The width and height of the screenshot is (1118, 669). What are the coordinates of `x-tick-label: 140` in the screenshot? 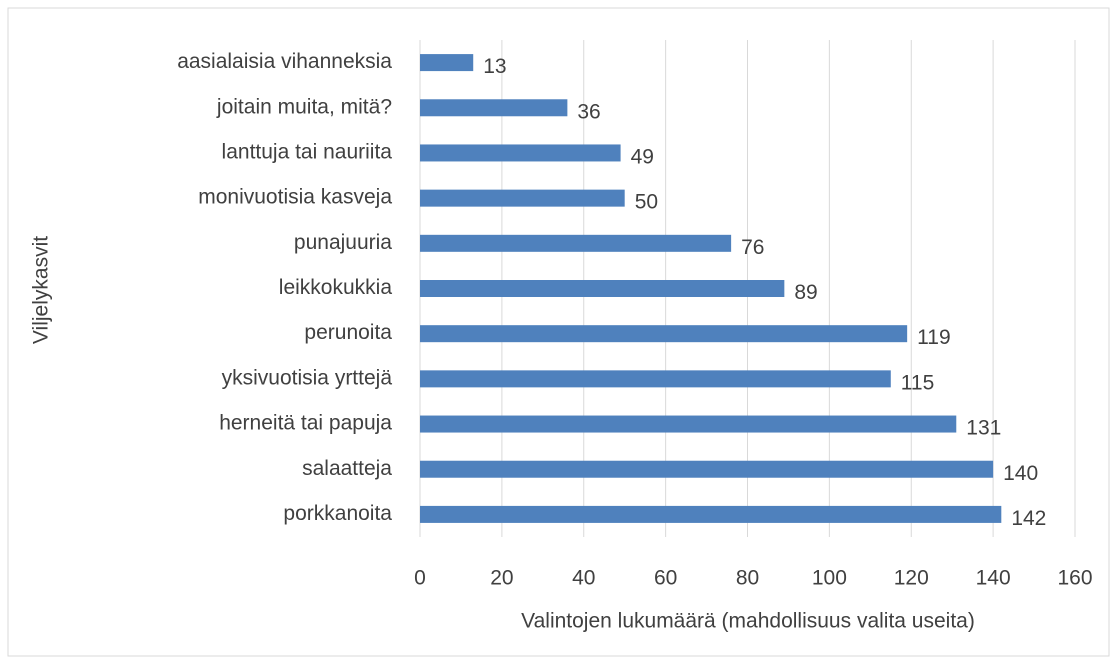 It's located at (993, 578).